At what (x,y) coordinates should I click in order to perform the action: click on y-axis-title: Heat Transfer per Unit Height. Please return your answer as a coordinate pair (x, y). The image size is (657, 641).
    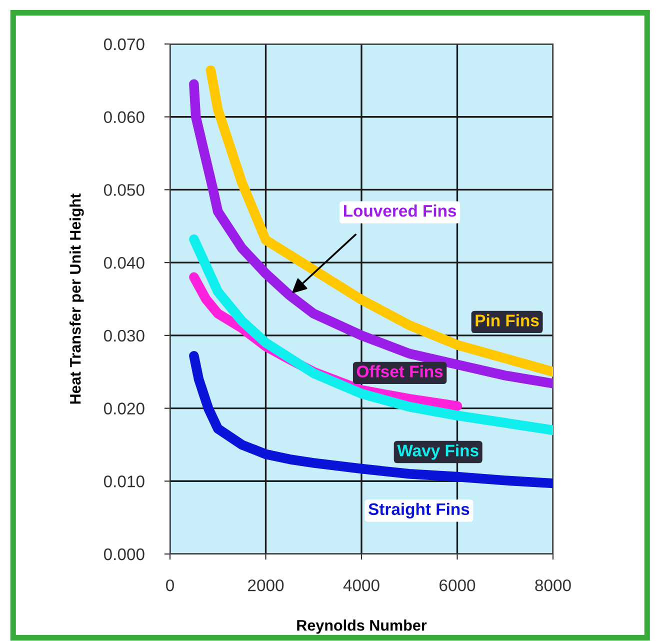
    Looking at the image, I should click on (77, 298).